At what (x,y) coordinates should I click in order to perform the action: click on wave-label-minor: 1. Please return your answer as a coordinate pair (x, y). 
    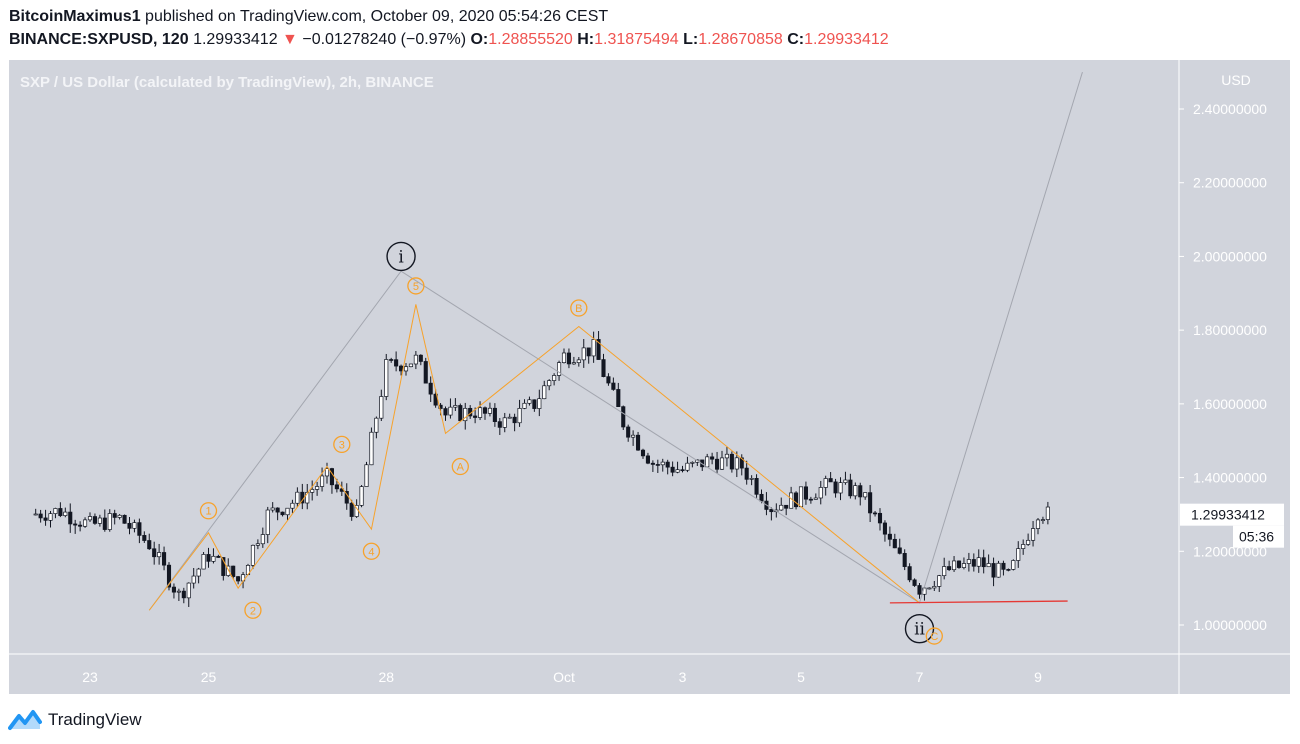
    Looking at the image, I should click on (208, 512).